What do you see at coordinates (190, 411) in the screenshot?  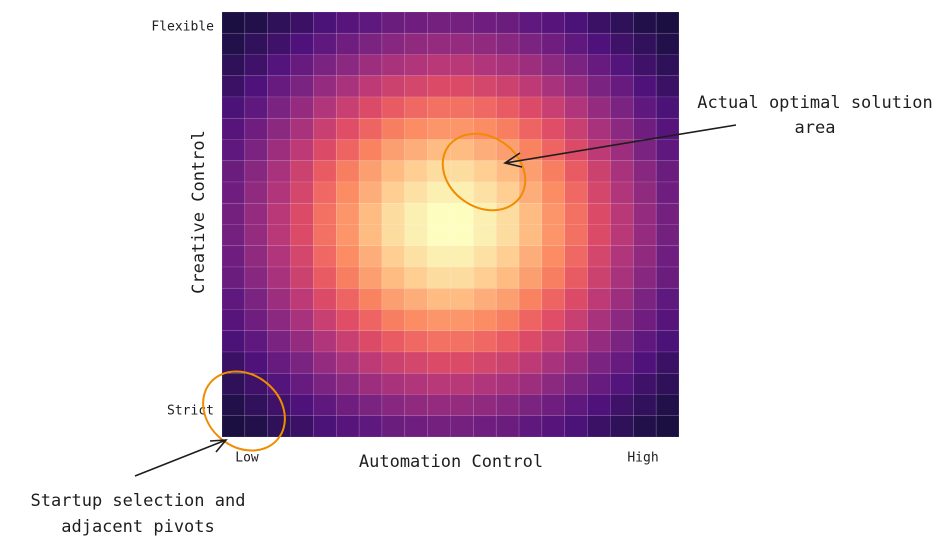 I see `y-low-label: Strict` at bounding box center [190, 411].